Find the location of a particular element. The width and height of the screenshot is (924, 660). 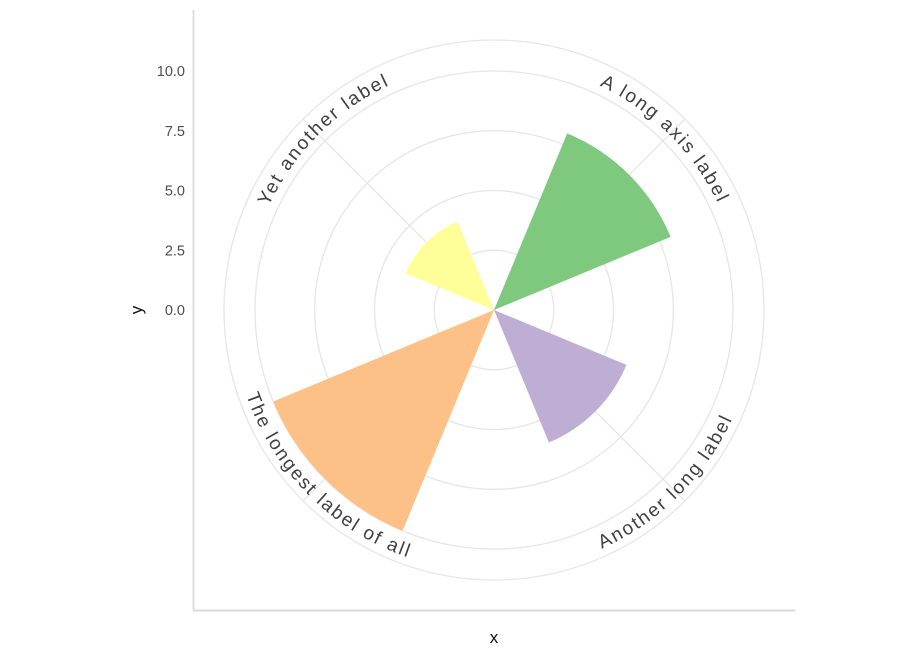

x-axis-title: x is located at coordinates (494, 637).